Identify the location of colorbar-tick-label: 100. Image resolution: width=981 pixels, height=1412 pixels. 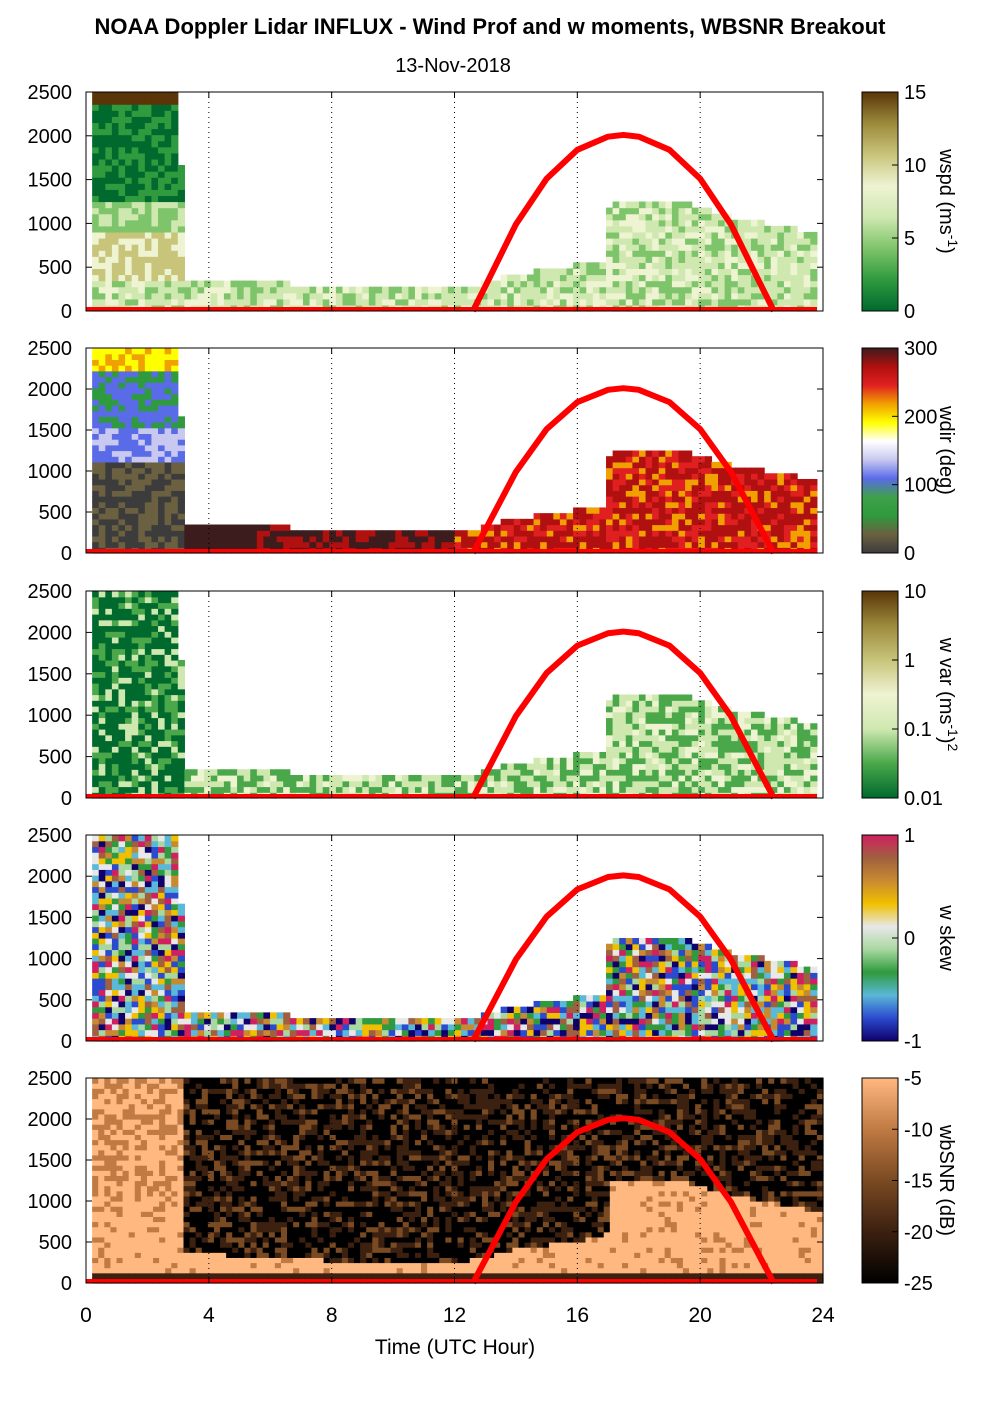
(920, 486).